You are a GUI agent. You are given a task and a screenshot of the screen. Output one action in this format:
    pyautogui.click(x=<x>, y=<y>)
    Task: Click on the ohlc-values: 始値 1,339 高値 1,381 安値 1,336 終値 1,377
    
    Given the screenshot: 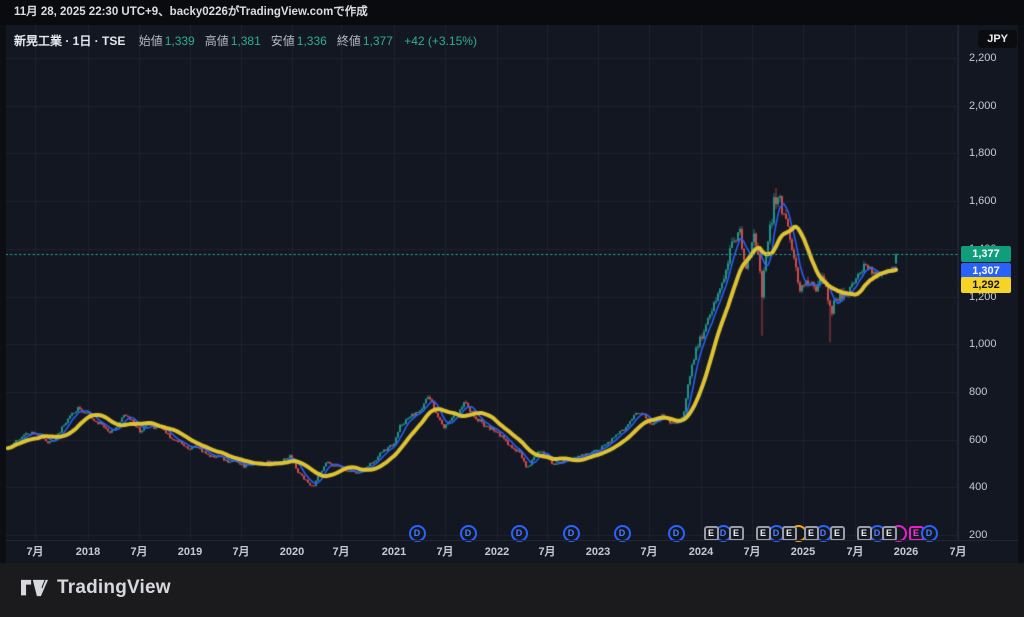 What is the action you would take?
    pyautogui.click(x=261, y=41)
    